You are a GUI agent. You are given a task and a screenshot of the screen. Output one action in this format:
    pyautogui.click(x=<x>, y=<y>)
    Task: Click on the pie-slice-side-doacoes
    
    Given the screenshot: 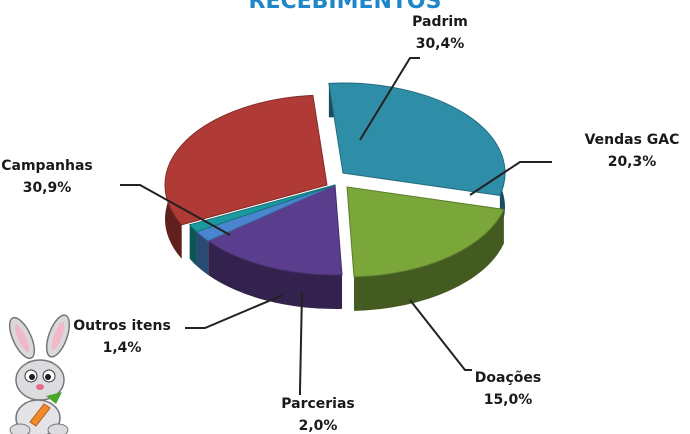 What is the action you would take?
    pyautogui.click(x=275, y=275)
    